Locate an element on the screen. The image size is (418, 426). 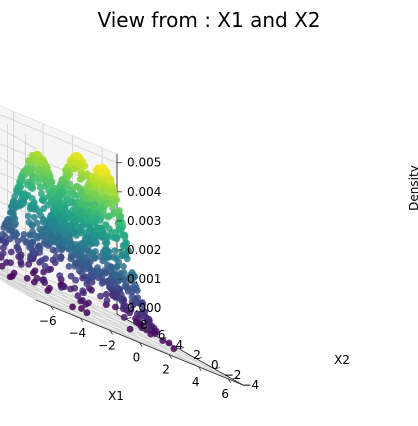
y-axis-label: X2 is located at coordinates (342, 360).